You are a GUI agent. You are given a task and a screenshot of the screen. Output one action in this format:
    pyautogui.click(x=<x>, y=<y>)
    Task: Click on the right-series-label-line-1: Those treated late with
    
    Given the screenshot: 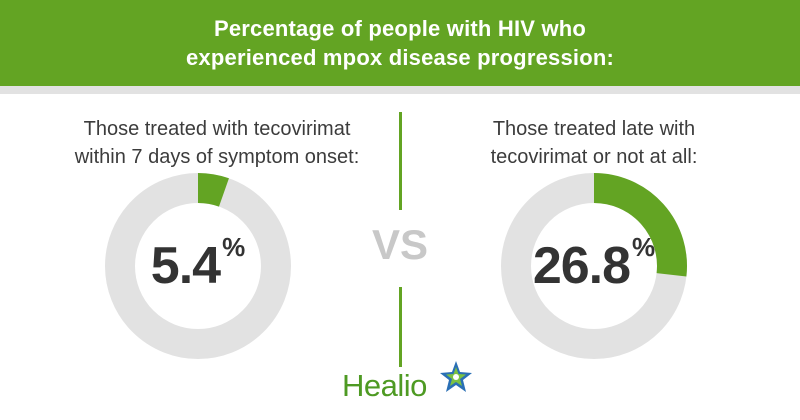 What is the action you would take?
    pyautogui.click(x=594, y=129)
    